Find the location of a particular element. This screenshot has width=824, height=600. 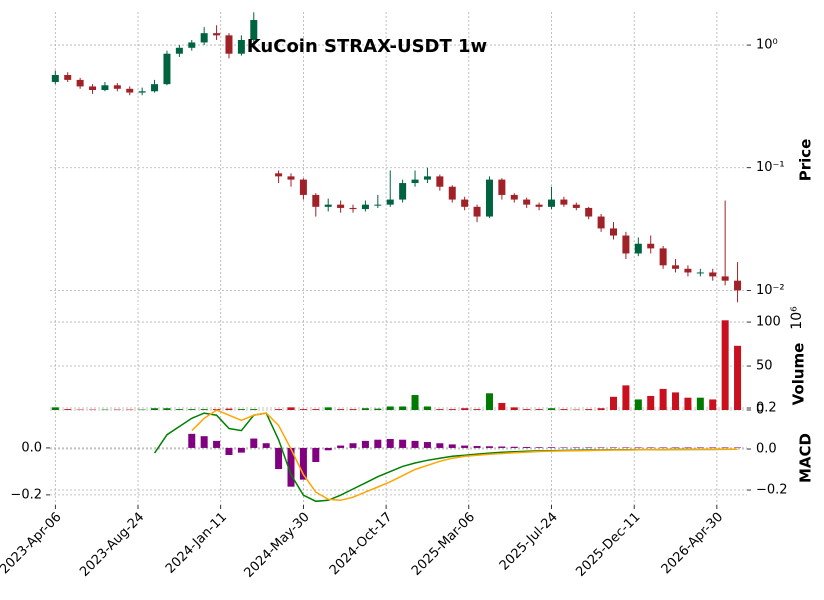

x-tick-label: 2025-Jul-24 is located at coordinates (529, 542).